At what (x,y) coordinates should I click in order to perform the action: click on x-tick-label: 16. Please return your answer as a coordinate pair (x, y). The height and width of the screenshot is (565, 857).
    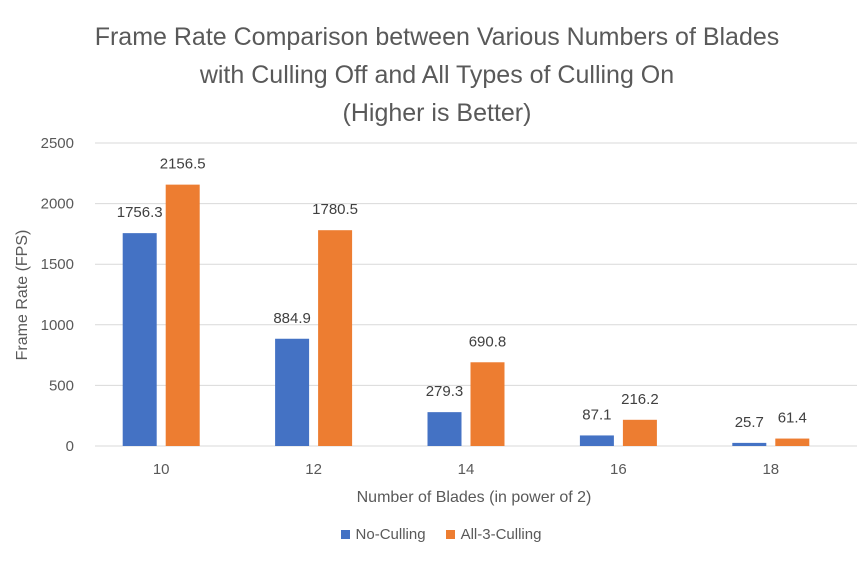
    Looking at the image, I should click on (618, 469).